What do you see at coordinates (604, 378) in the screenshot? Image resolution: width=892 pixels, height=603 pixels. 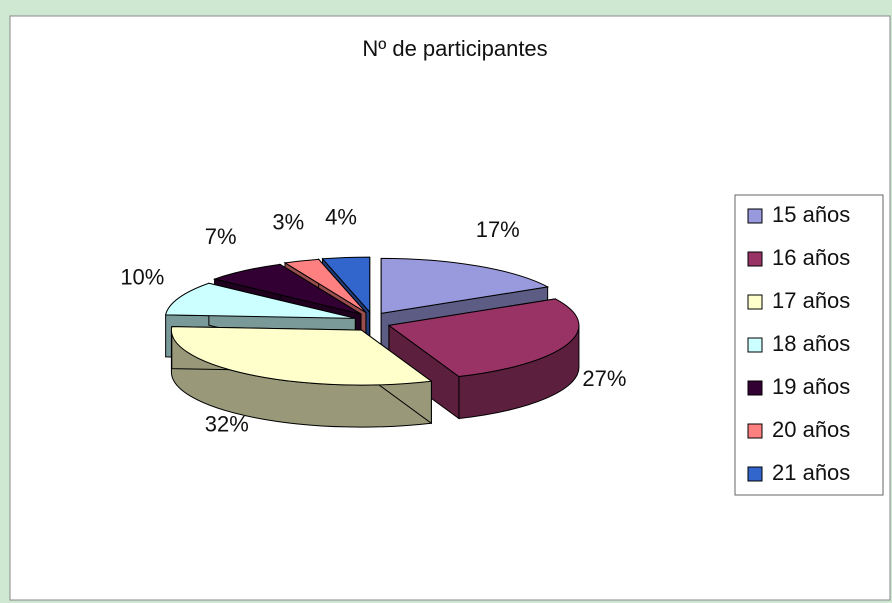 I see `data-label: 27%` at bounding box center [604, 378].